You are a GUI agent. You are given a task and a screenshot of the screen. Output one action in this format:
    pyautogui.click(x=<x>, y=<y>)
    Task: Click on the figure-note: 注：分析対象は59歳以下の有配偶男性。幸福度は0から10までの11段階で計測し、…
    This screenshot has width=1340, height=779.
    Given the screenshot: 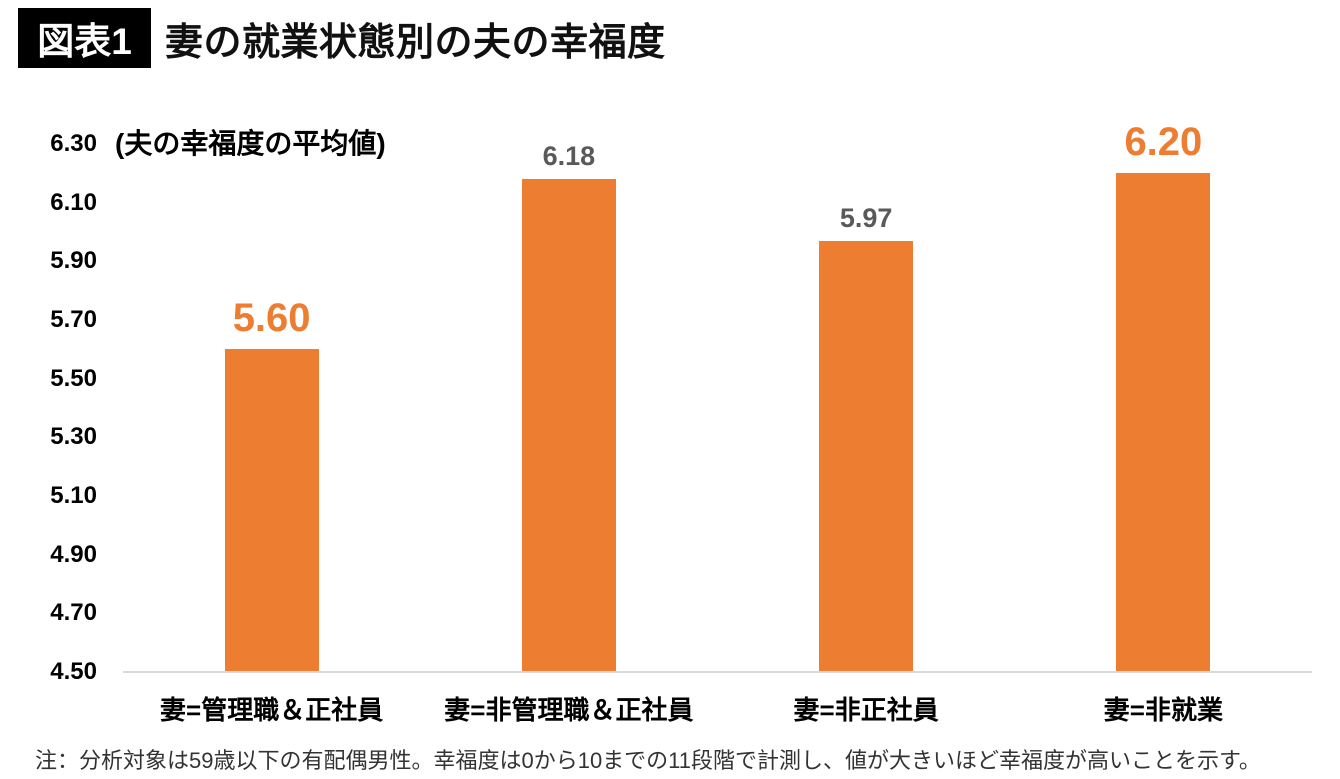 What is the action you would take?
    pyautogui.click(x=648, y=760)
    